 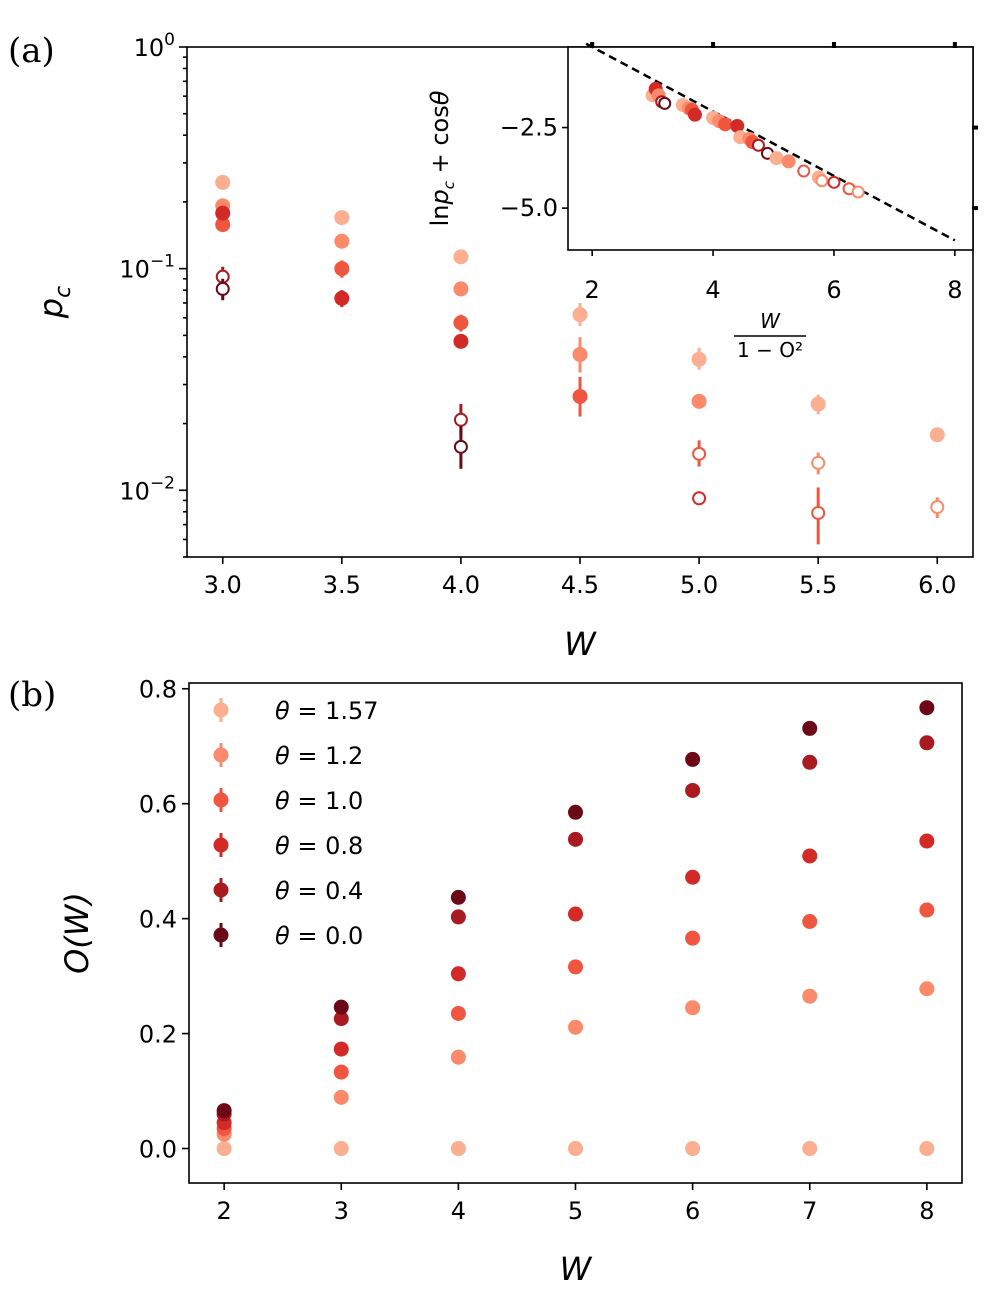 I want to click on legend-label-5: θ = 0.0, so click(x=319, y=936).